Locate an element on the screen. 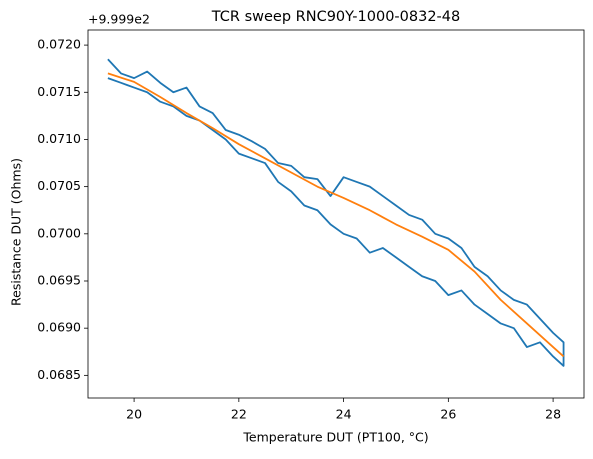  y-tick-label: 0.0715 is located at coordinates (59, 91).